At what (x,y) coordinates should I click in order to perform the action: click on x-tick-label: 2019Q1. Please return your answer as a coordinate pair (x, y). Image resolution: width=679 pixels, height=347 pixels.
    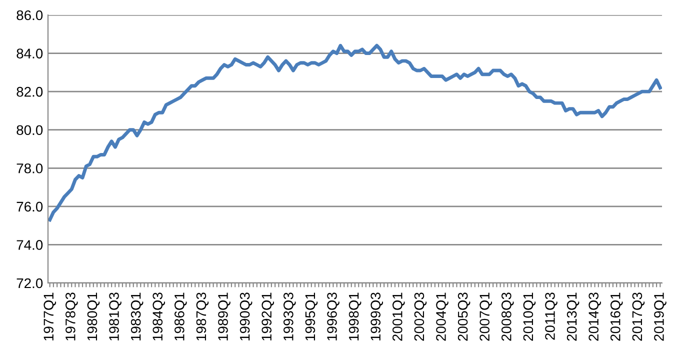
    Looking at the image, I should click on (660, 316).